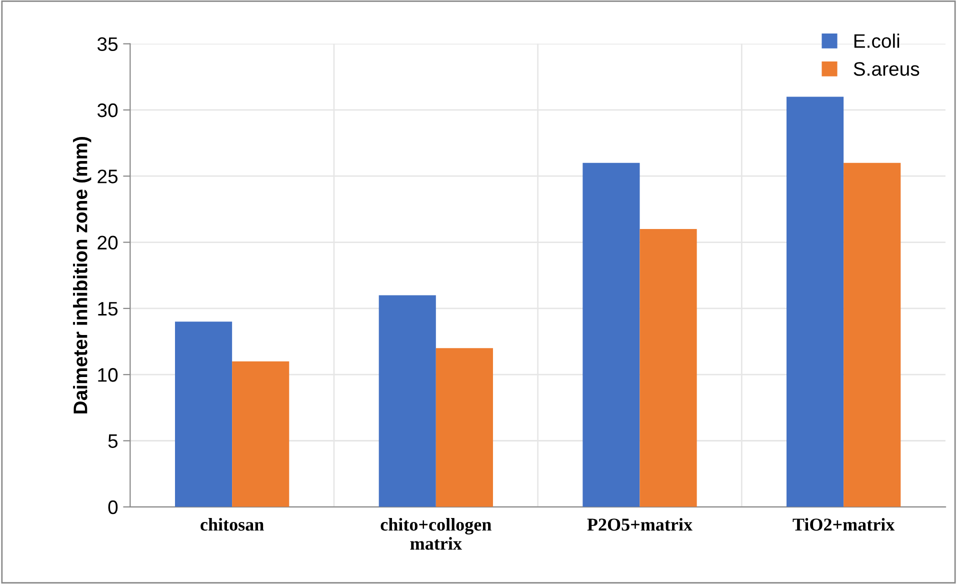  Describe the element at coordinates (108, 375) in the screenshot. I see `y-tick-label: 10` at that location.